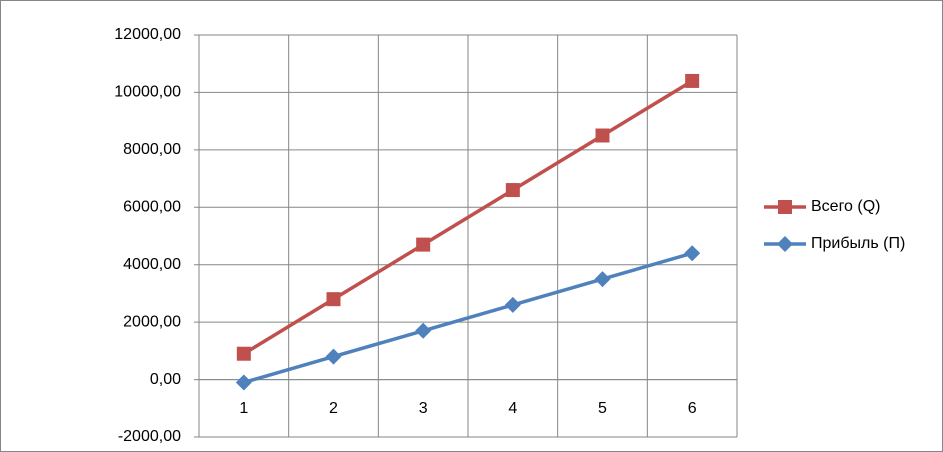 The width and height of the screenshot is (943, 452). I want to click on y-tick-label: 0,00, so click(165, 379).